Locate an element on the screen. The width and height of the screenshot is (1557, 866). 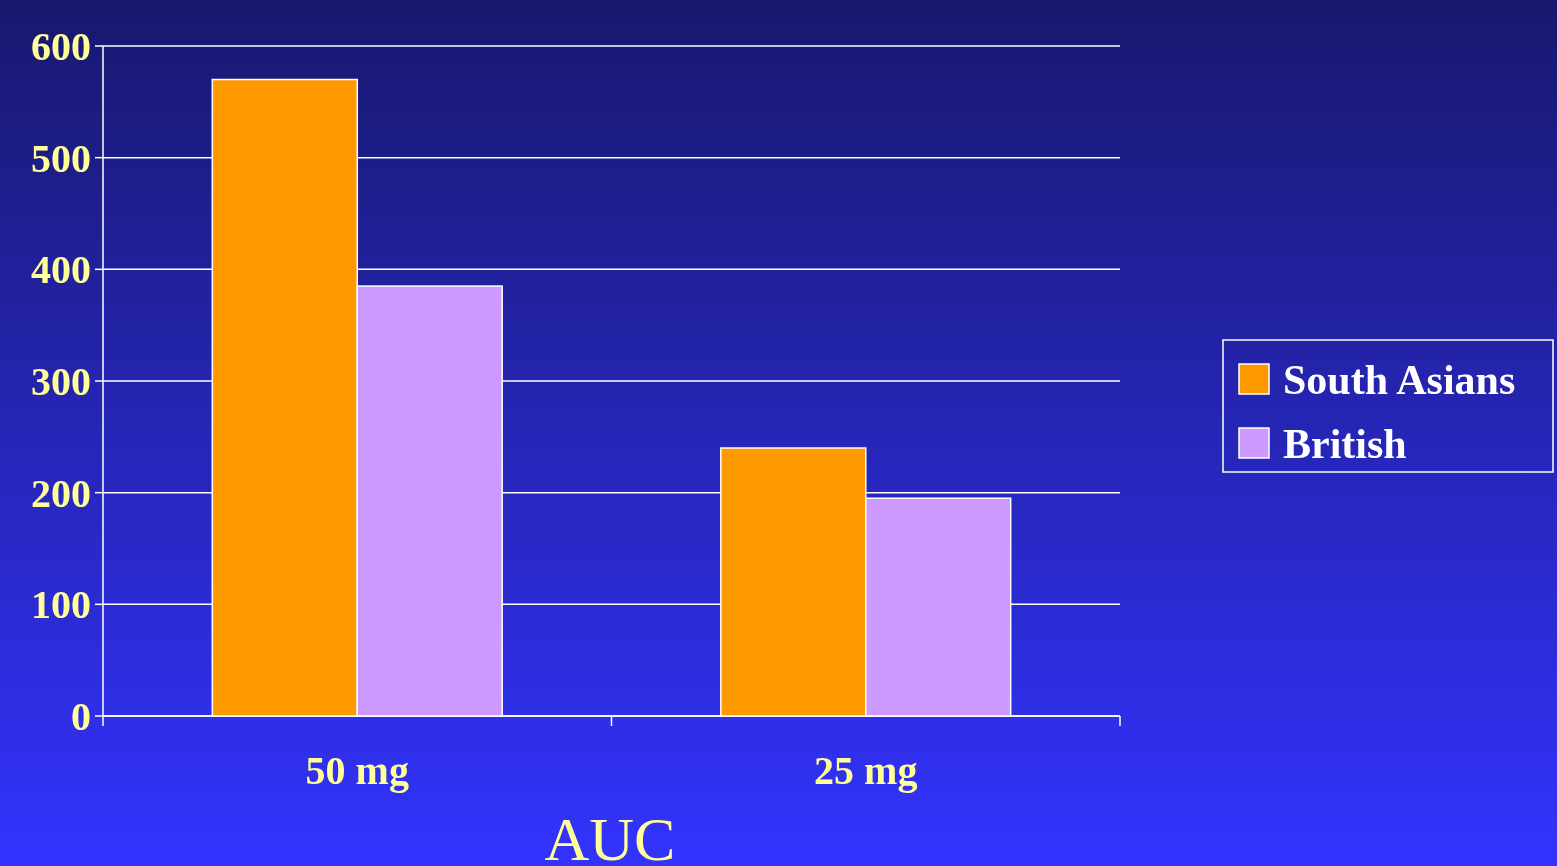
x-tick-label: 50 mg is located at coordinates (357, 770).